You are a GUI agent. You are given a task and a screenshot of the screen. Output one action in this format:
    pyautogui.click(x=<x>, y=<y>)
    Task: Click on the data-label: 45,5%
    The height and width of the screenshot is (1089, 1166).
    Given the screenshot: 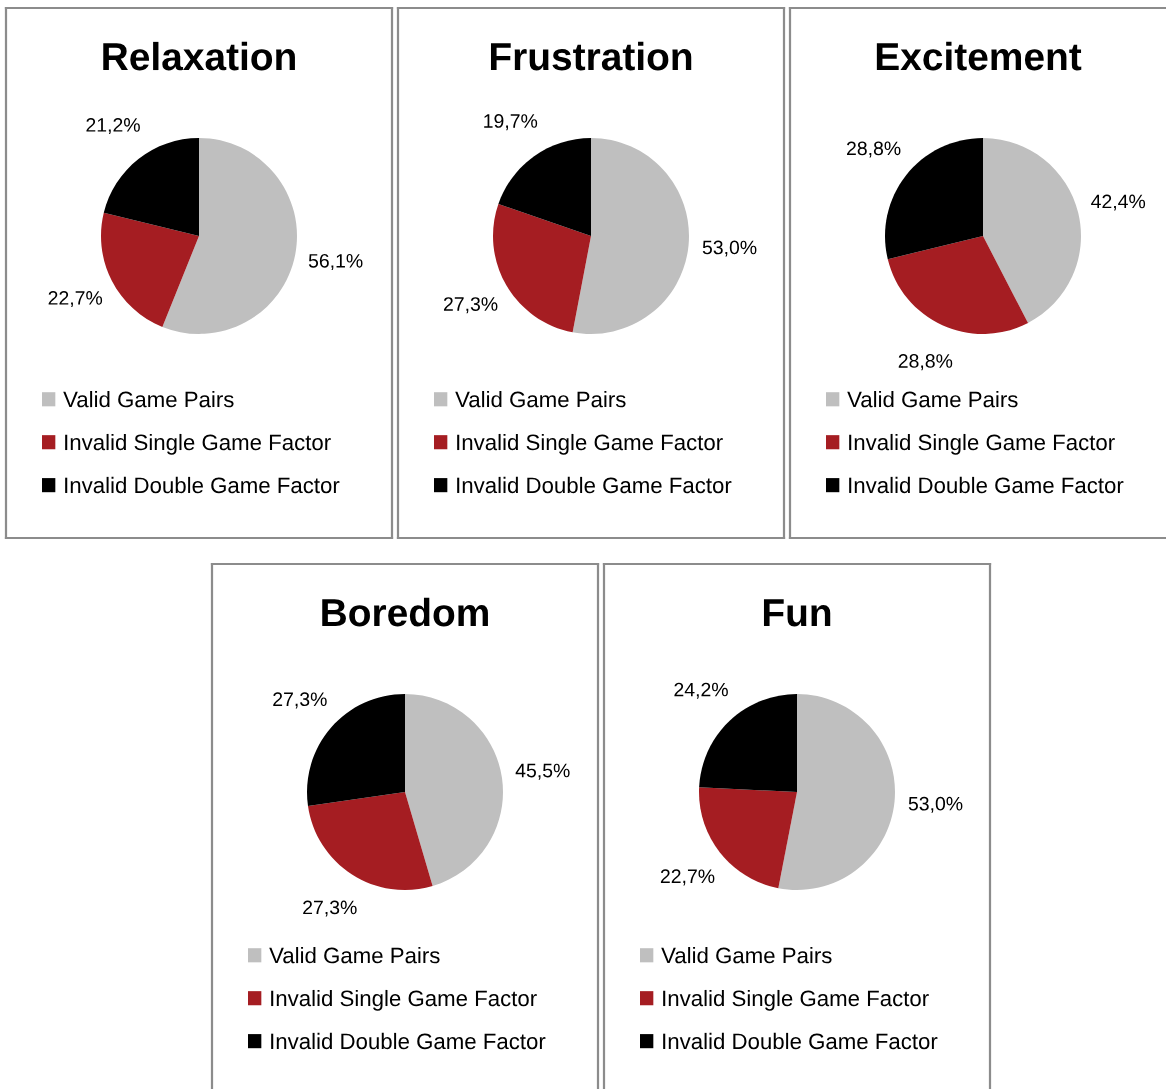 What is the action you would take?
    pyautogui.click(x=542, y=771)
    